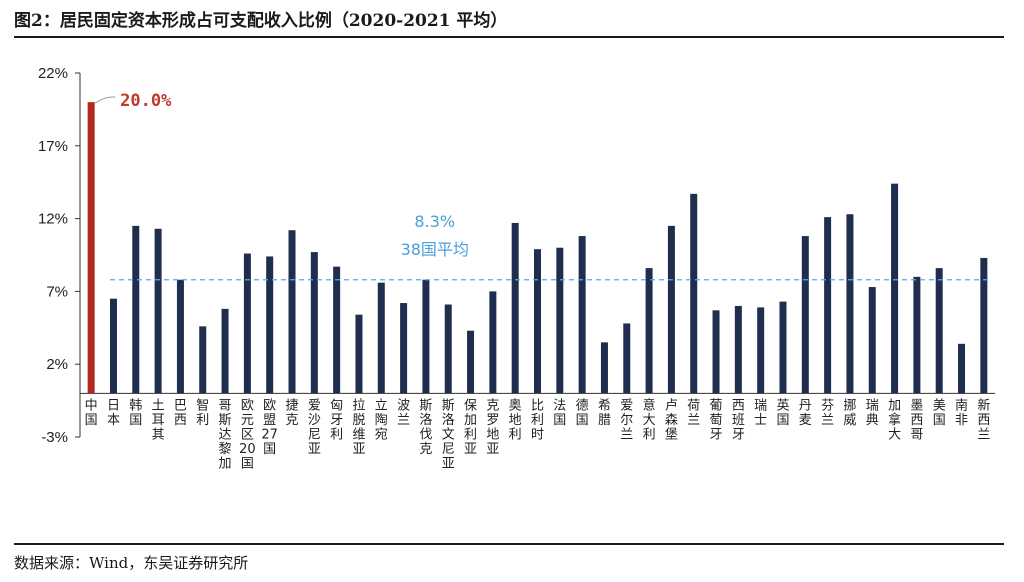 Image resolution: width=1024 pixels, height=582 pixels. What do you see at coordinates (425, 427) in the screenshot?
I see `x-tick-label: 斯洛伐克` at bounding box center [425, 427].